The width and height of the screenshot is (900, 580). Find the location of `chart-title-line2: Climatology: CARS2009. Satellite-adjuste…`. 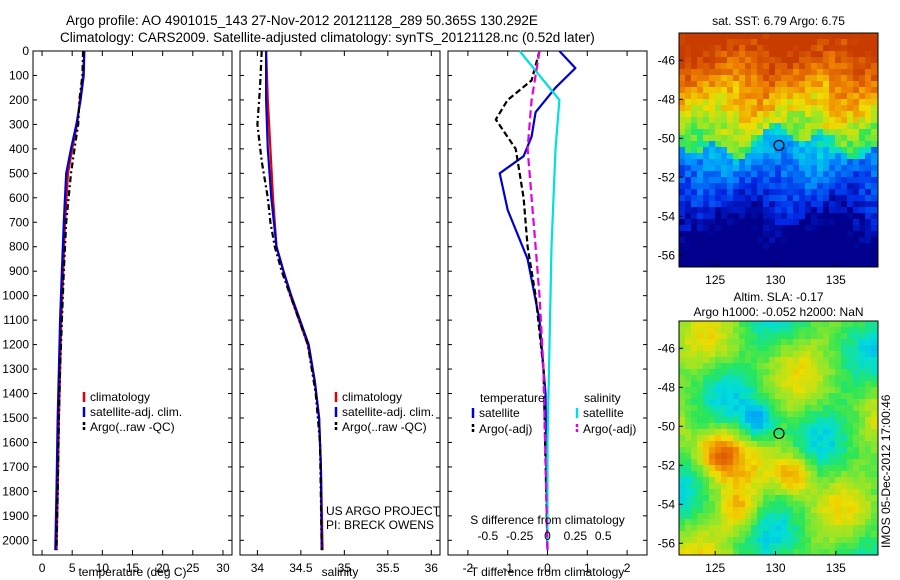

chart-title-line2: Climatology: CARS2009. Satellite-adjuste… is located at coordinates (327, 37).